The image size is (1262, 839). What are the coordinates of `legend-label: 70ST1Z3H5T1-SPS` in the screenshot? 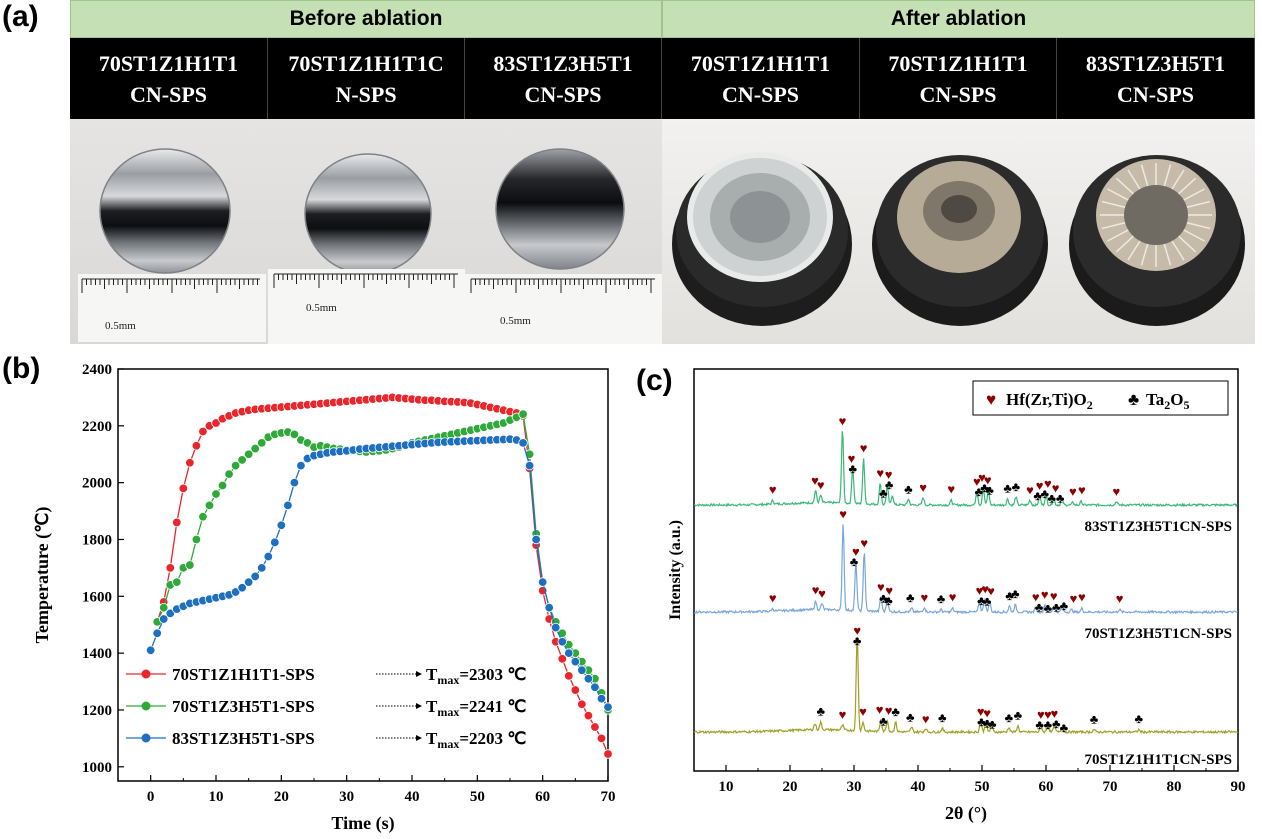 It's located at (243, 706).